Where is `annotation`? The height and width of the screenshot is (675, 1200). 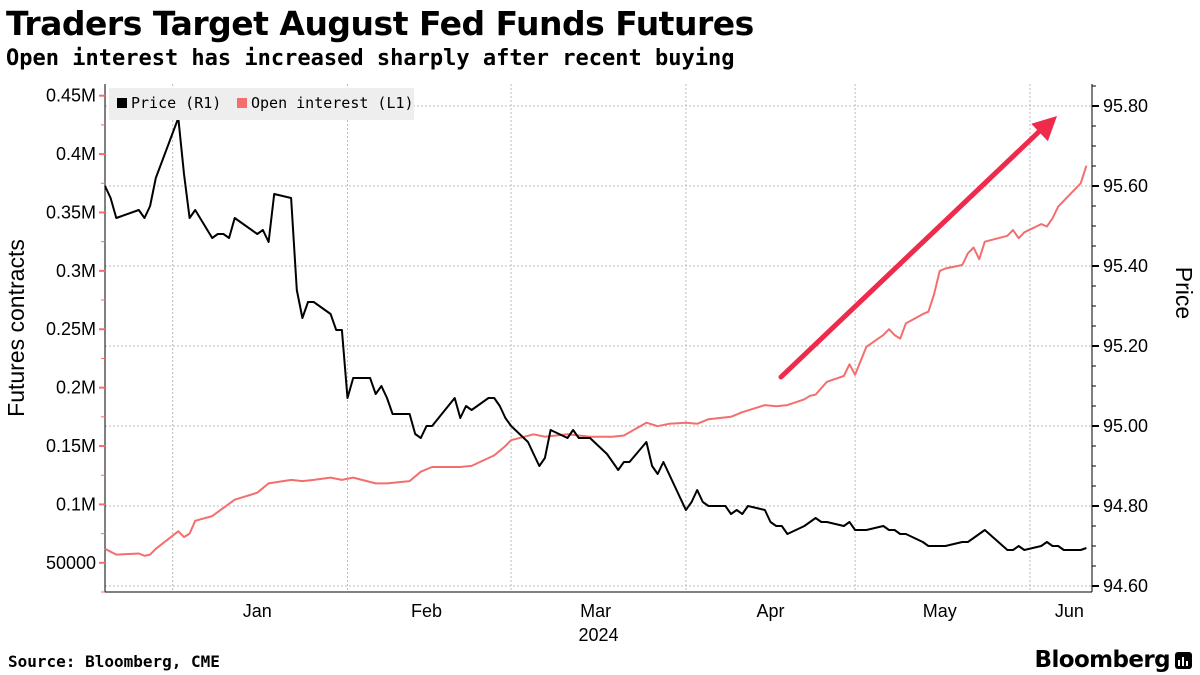
annotation is located at coordinates (917, 248).